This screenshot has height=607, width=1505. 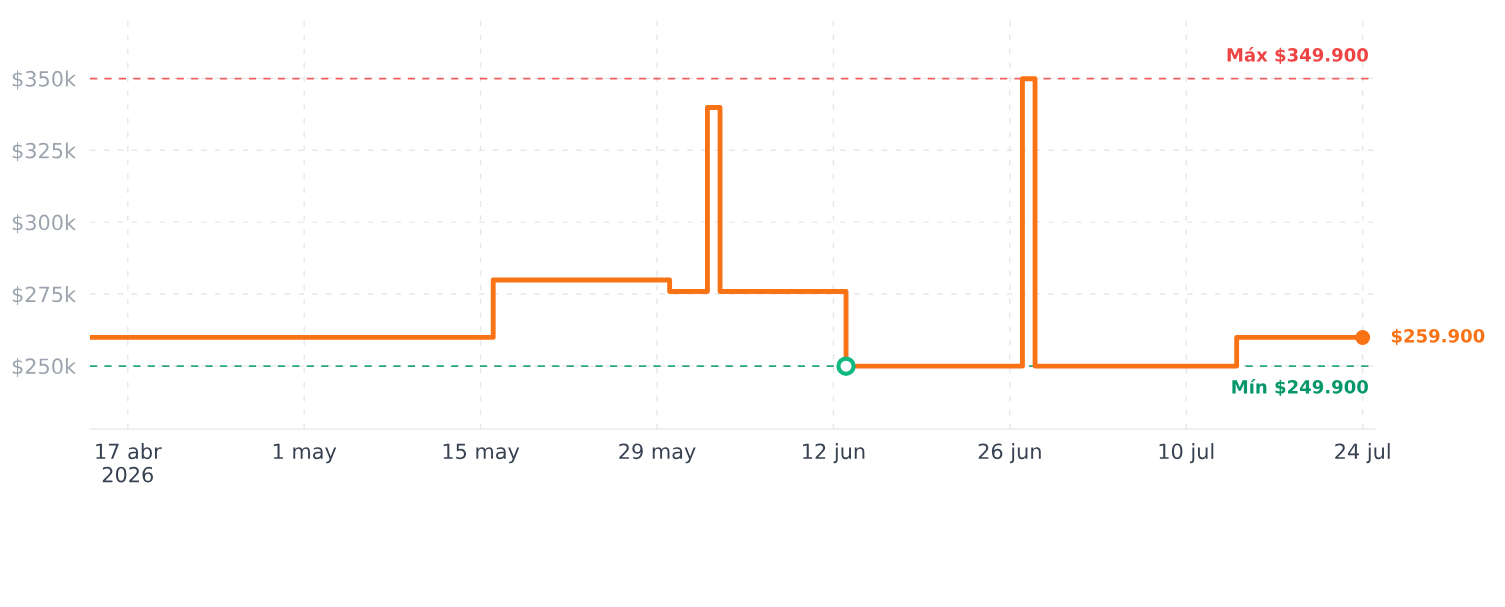 What do you see at coordinates (44, 80) in the screenshot?
I see `y-tick-label: $350k` at bounding box center [44, 80].